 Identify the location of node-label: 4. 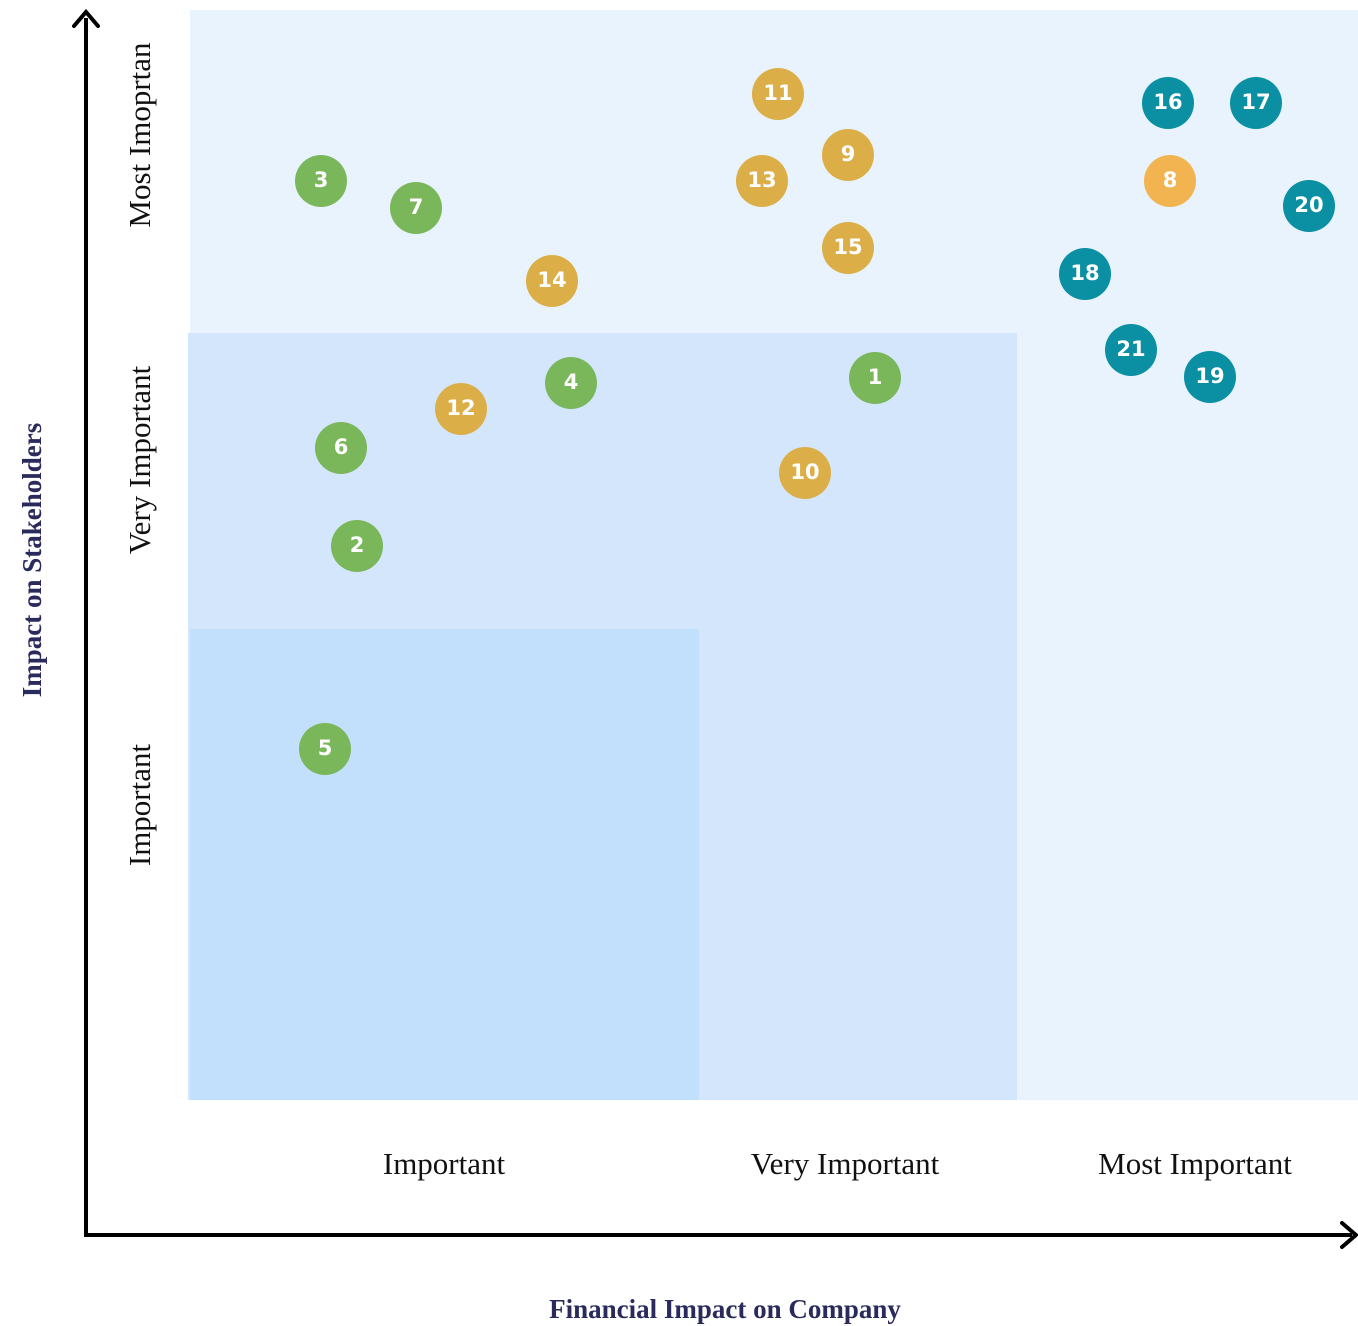
(571, 382).